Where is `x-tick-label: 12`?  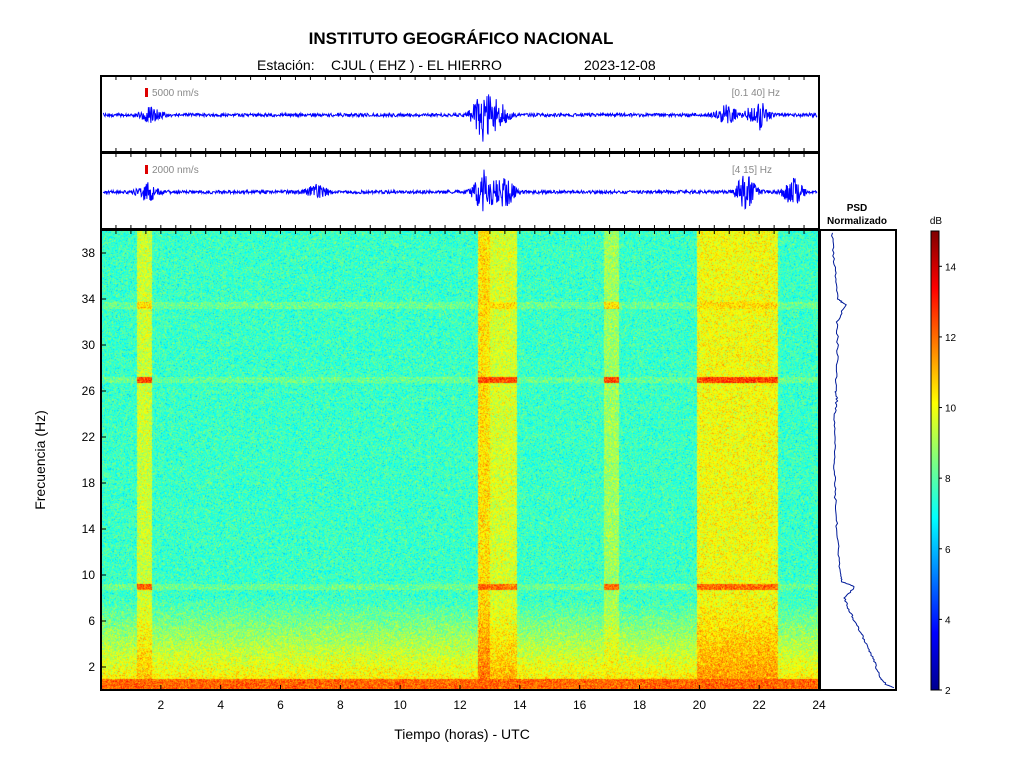
x-tick-label: 12 is located at coordinates (460, 705).